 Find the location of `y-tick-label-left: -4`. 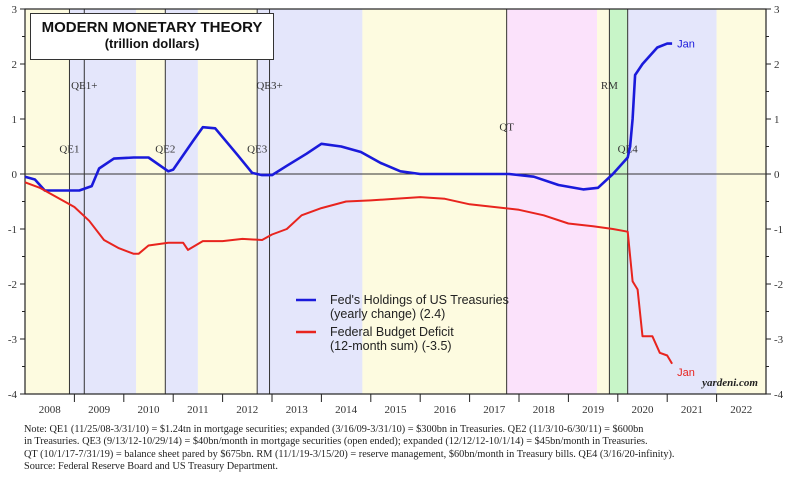

y-tick-label-left: -4 is located at coordinates (13, 395).